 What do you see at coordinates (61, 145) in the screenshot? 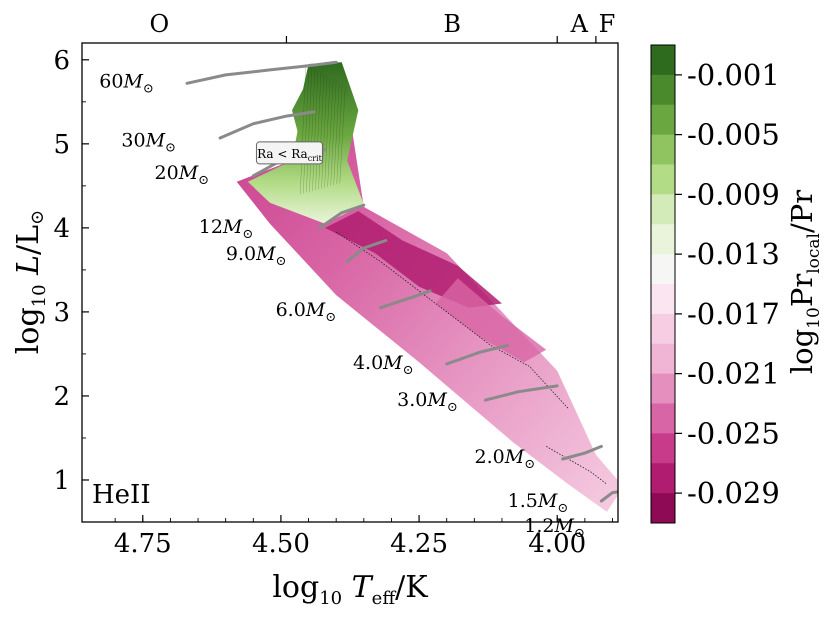
I see `y-tick-label: 5` at bounding box center [61, 145].